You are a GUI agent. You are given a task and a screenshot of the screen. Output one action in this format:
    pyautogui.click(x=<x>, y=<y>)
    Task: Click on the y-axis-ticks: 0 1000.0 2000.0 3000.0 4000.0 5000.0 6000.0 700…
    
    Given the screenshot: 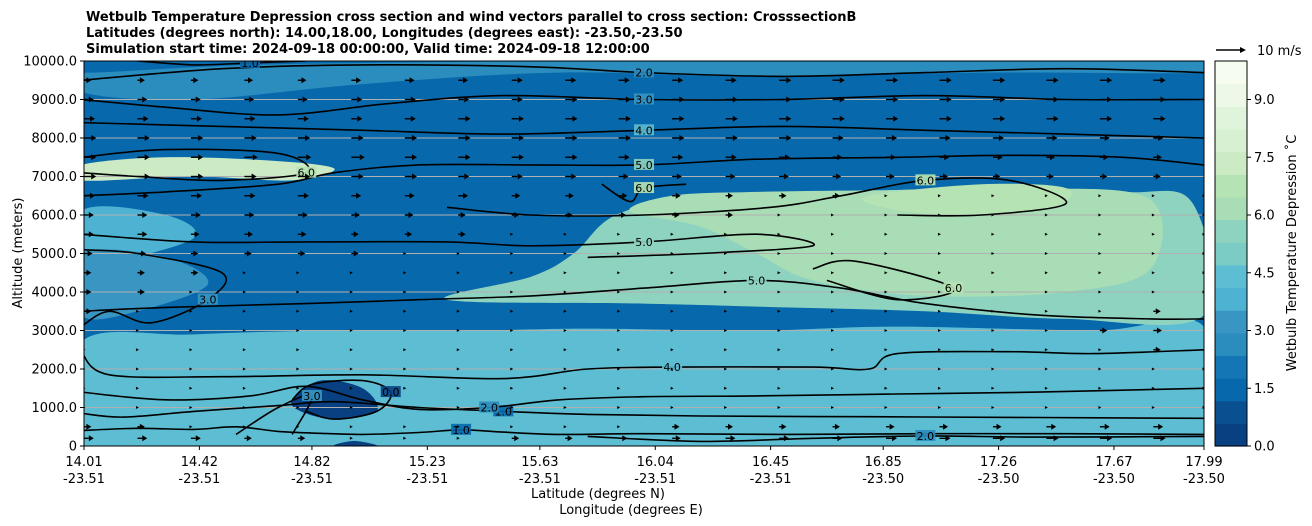 What is the action you would take?
    pyautogui.click(x=53, y=255)
    